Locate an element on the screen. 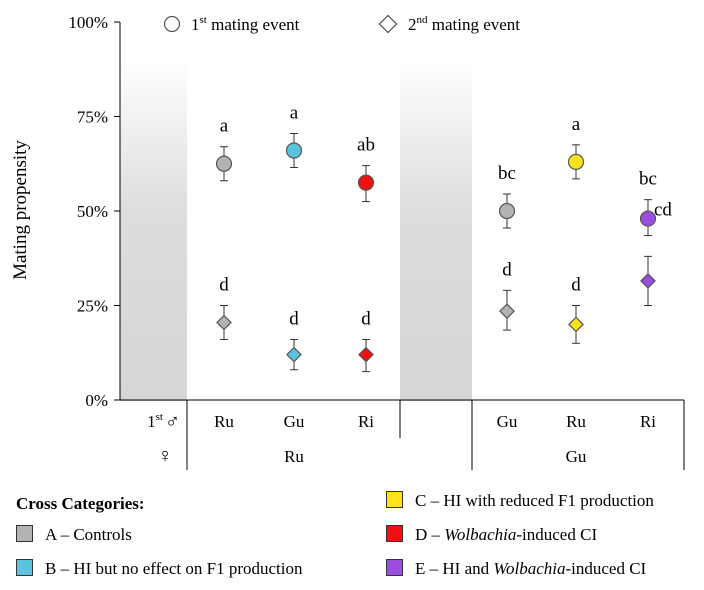 This screenshot has height=590, width=704. y-tick-label: 50% is located at coordinates (92, 211).